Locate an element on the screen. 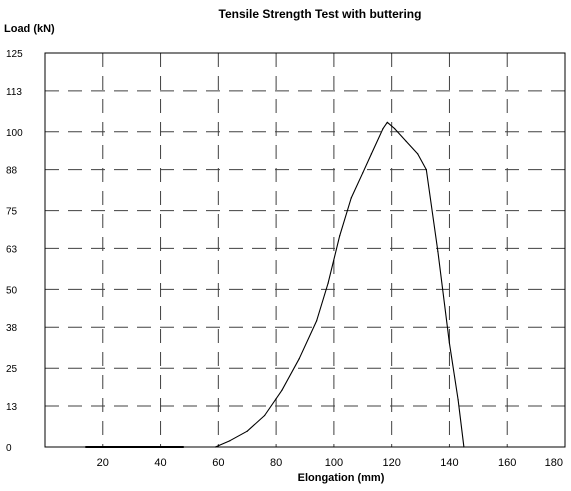 This screenshot has height=491, width=571. x-tick-label: 160 is located at coordinates (507, 463).